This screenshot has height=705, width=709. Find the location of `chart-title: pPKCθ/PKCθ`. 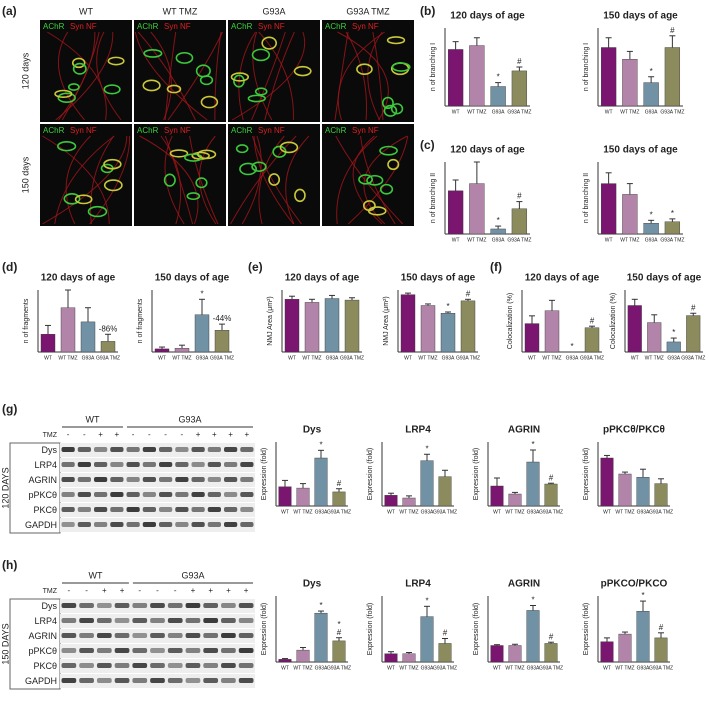

chart-title: pPKCθ/PKCθ is located at coordinates (634, 430).